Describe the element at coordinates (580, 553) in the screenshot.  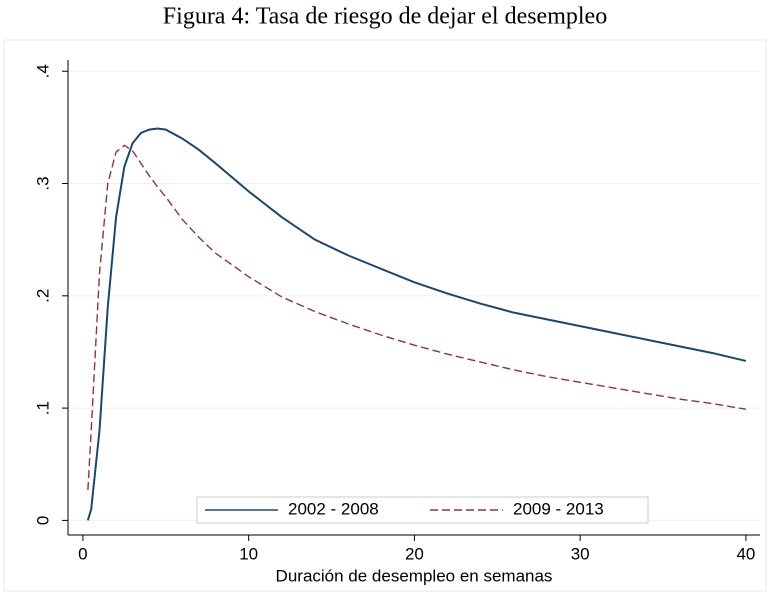
I see `x-tick-label: 30` at that location.